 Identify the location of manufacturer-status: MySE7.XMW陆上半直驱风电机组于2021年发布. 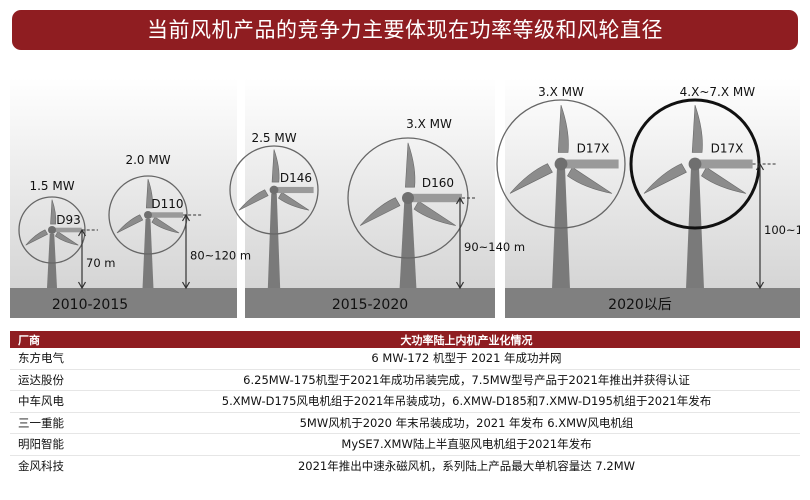
(466, 444).